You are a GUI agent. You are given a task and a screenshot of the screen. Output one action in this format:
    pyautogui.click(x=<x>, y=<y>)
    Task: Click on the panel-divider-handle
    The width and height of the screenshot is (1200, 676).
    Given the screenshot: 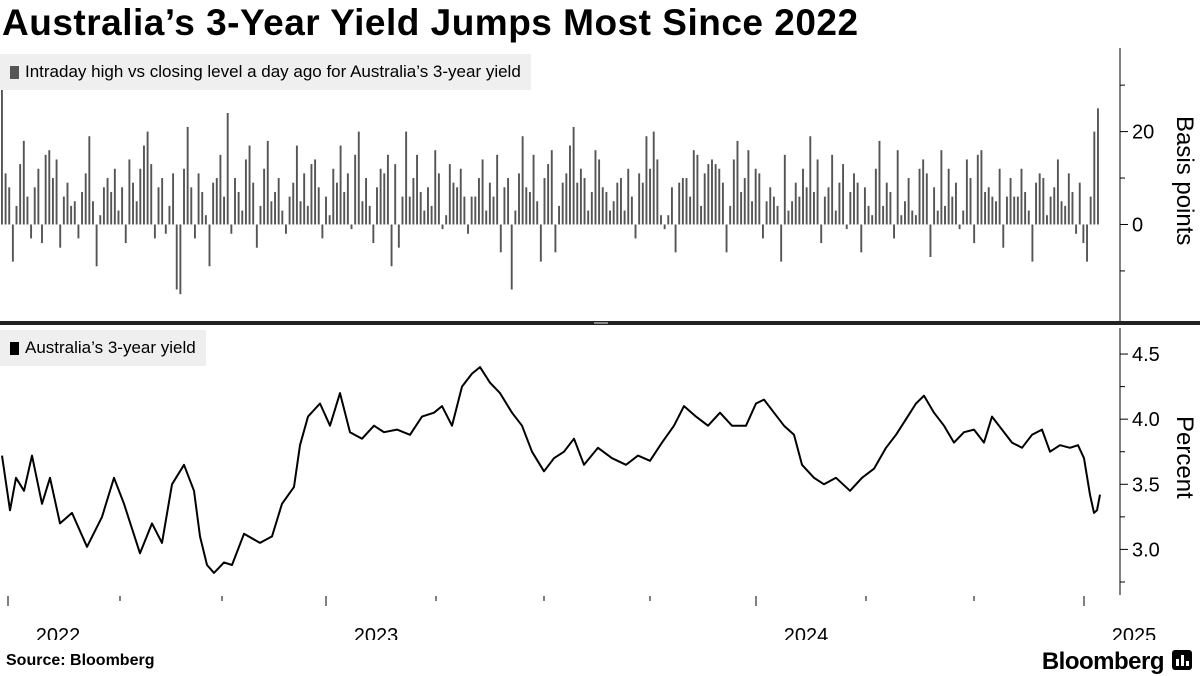 What is the action you would take?
    pyautogui.click(x=601, y=323)
    